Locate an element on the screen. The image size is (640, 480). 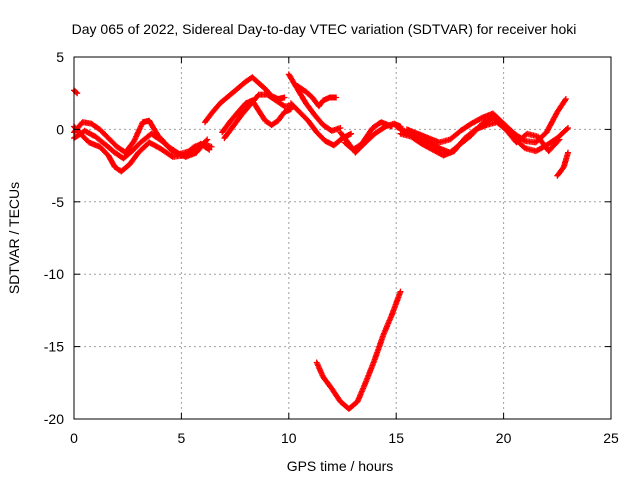
y-tick-label-3: -10 is located at coordinates (54, 274).